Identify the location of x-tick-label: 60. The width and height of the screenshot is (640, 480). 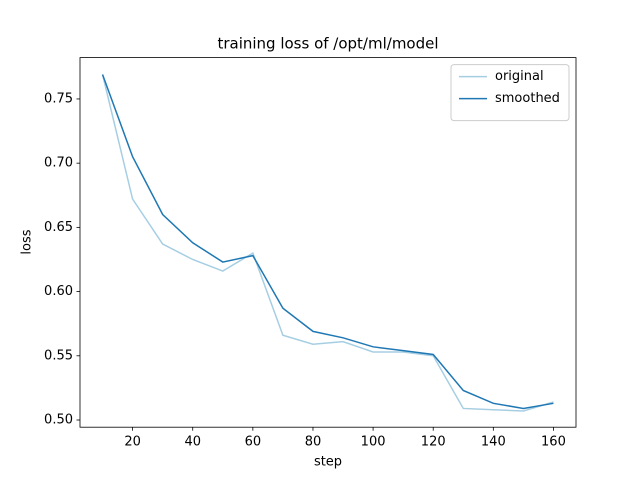
(253, 442).